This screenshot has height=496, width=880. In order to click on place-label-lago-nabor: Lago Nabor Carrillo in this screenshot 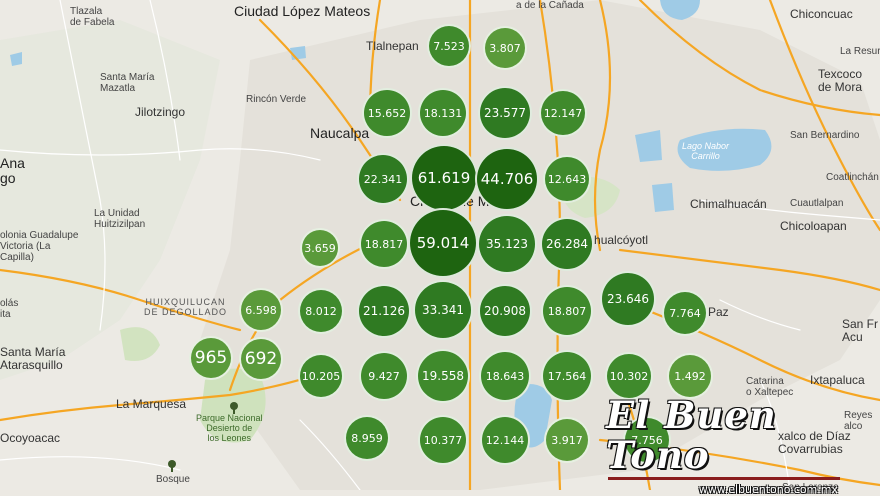, I will do `click(706, 151)`.